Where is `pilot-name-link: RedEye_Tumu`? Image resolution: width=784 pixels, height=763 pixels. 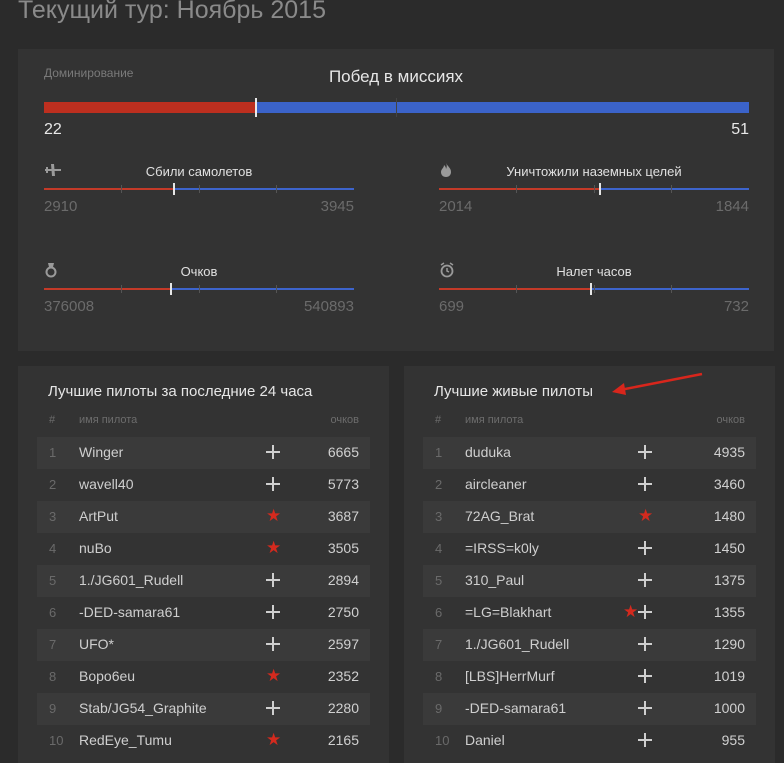 pilot-name-link: RedEye_Tumu is located at coordinates (125, 740).